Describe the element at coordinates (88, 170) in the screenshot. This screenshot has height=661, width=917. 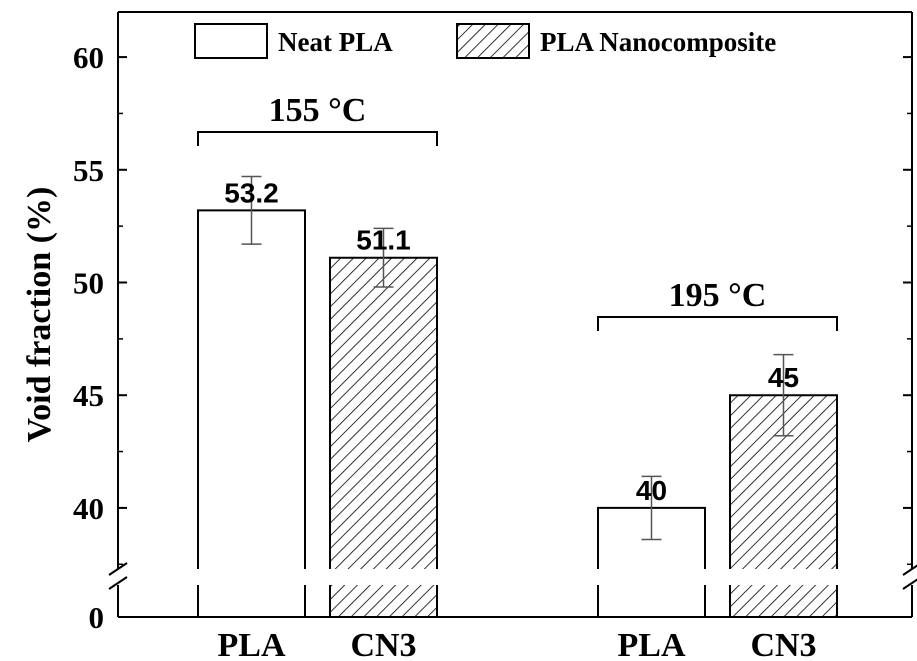
I see `y-tick-label: 55` at that location.